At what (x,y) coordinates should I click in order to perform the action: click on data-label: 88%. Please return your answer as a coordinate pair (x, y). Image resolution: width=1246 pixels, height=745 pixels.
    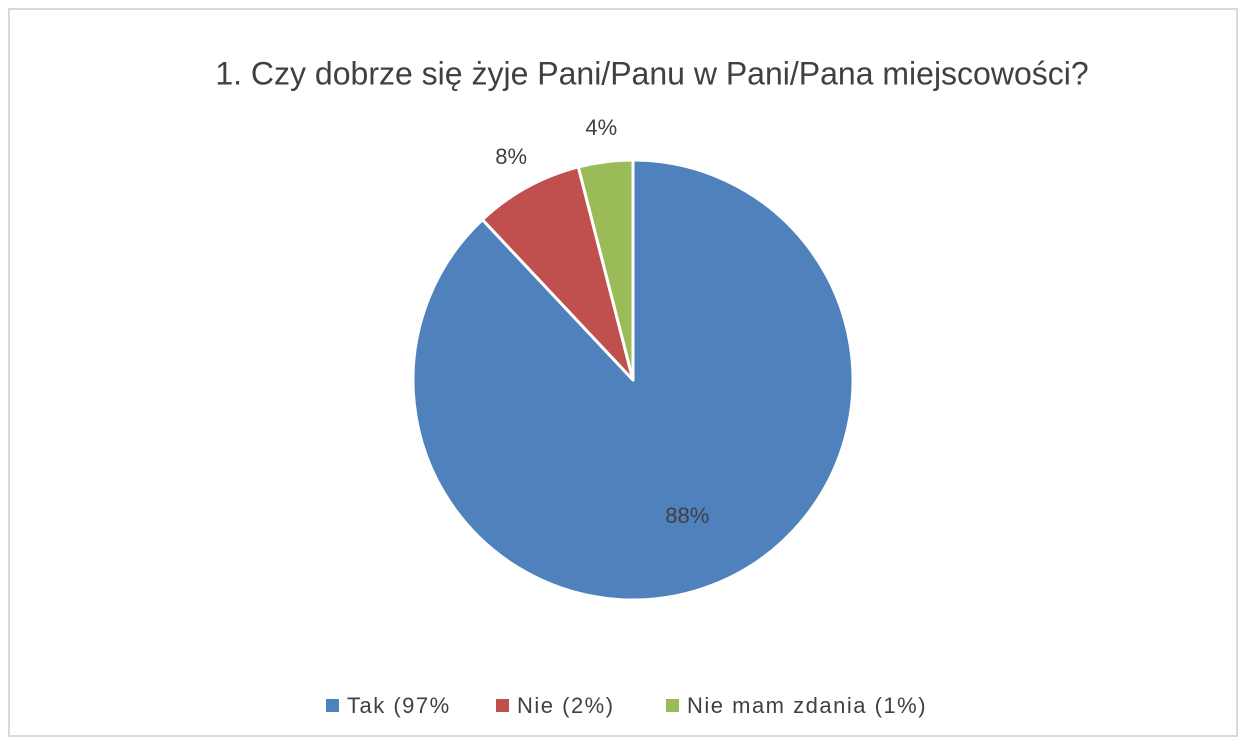
    Looking at the image, I should click on (687, 515).